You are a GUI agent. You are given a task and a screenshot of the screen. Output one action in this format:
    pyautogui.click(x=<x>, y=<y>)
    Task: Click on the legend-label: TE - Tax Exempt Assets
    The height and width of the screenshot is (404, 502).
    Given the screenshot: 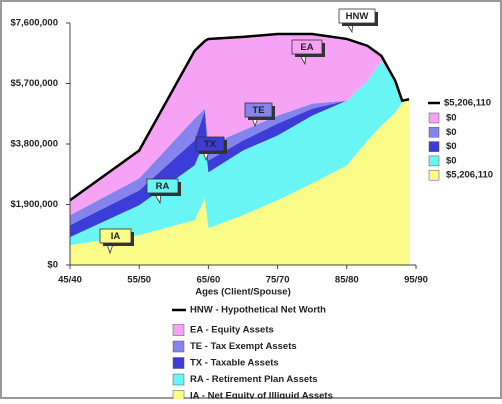 What is the action you would take?
    pyautogui.click(x=243, y=346)
    